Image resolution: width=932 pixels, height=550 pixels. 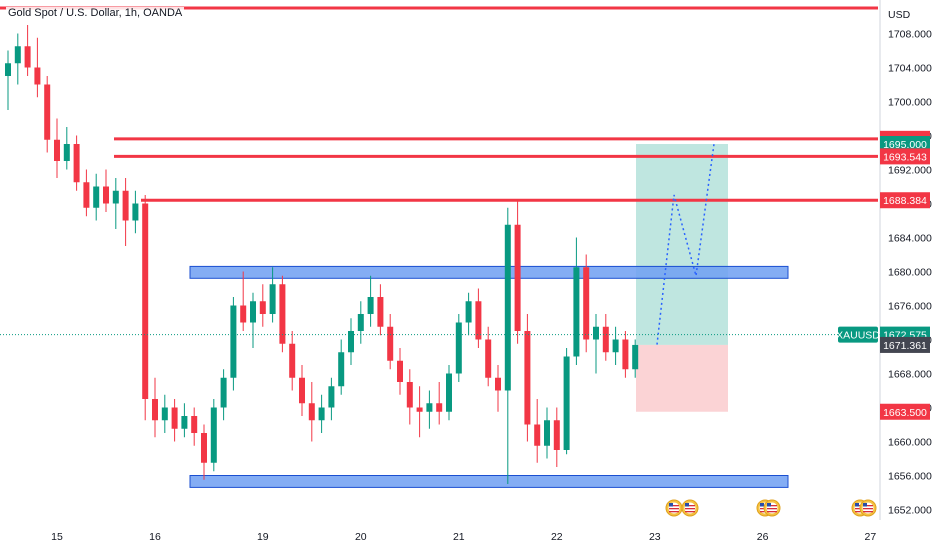 I want to click on price-tick-label: 1668.000, so click(x=910, y=375).